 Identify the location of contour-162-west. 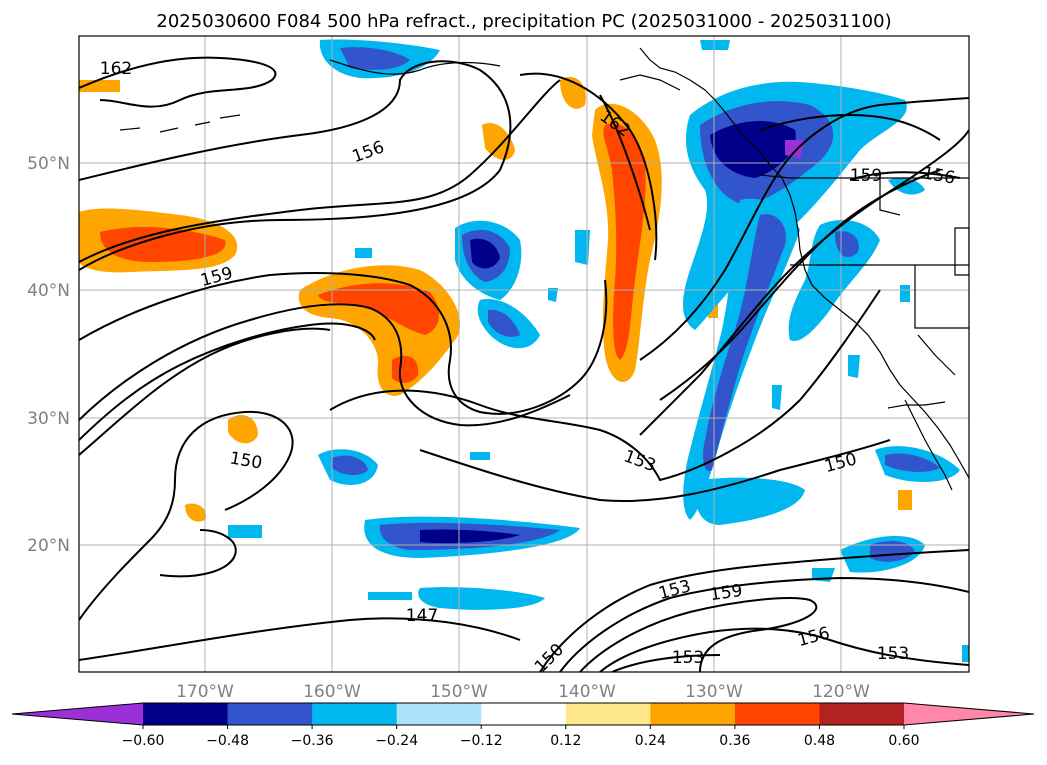
(178, 82).